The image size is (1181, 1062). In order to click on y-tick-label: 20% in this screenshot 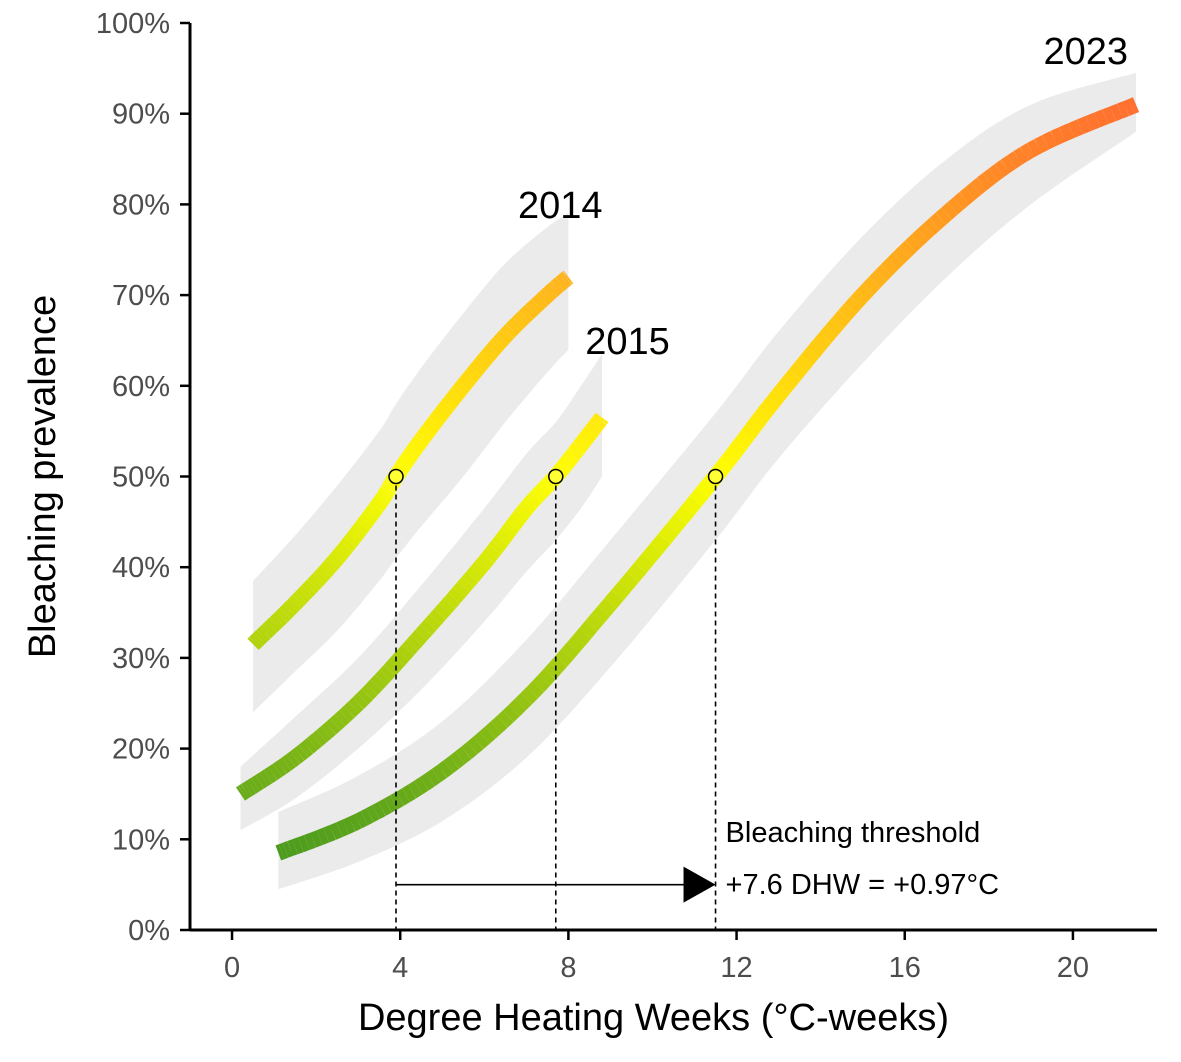, I will do `click(141, 750)`.